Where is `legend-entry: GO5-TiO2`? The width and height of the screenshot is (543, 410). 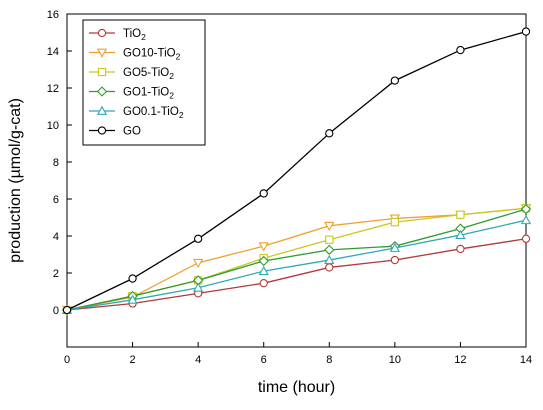
legend-entry: GO5-TiO2 is located at coordinates (131, 74).